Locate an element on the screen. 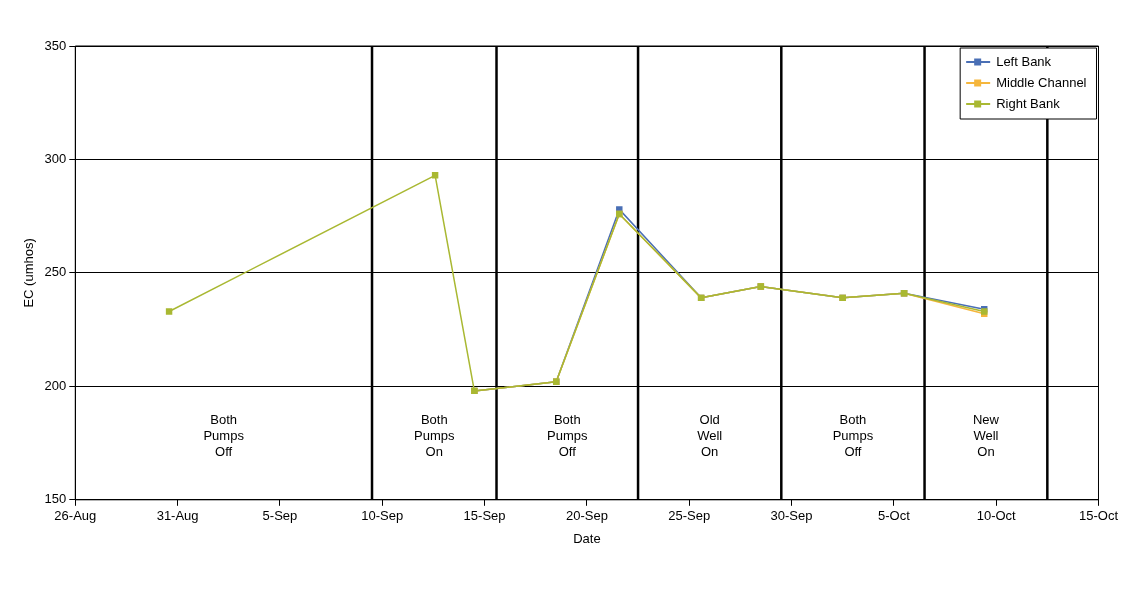 The width and height of the screenshot is (1129, 599). annotation: Both Pumps On is located at coordinates (434, 435).